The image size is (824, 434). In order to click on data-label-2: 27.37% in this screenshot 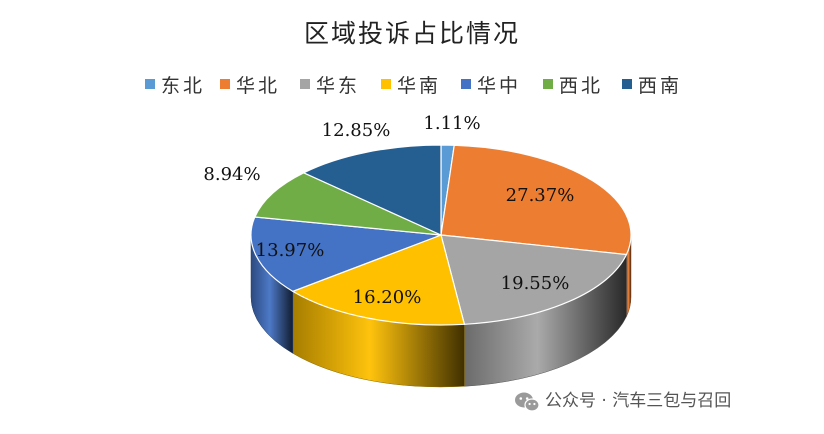, I will do `click(540, 195)`.